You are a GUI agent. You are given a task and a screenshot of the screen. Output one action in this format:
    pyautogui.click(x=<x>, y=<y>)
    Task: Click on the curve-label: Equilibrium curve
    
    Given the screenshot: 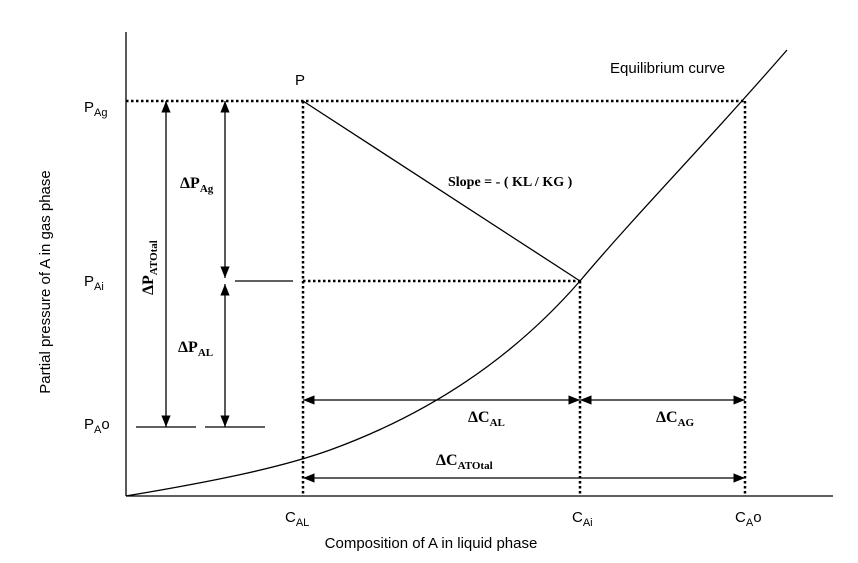 What is the action you would take?
    pyautogui.click(x=667, y=68)
    